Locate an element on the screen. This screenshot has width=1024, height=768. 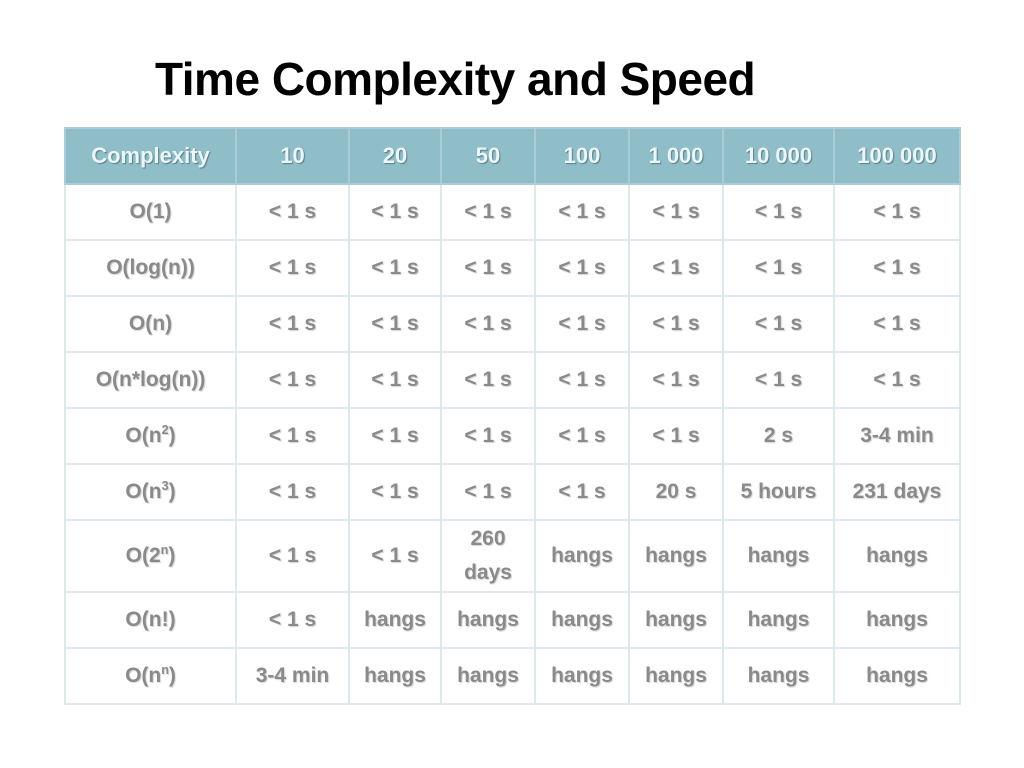
slide-title: Time Complexity and Speed is located at coordinates (455, 79).